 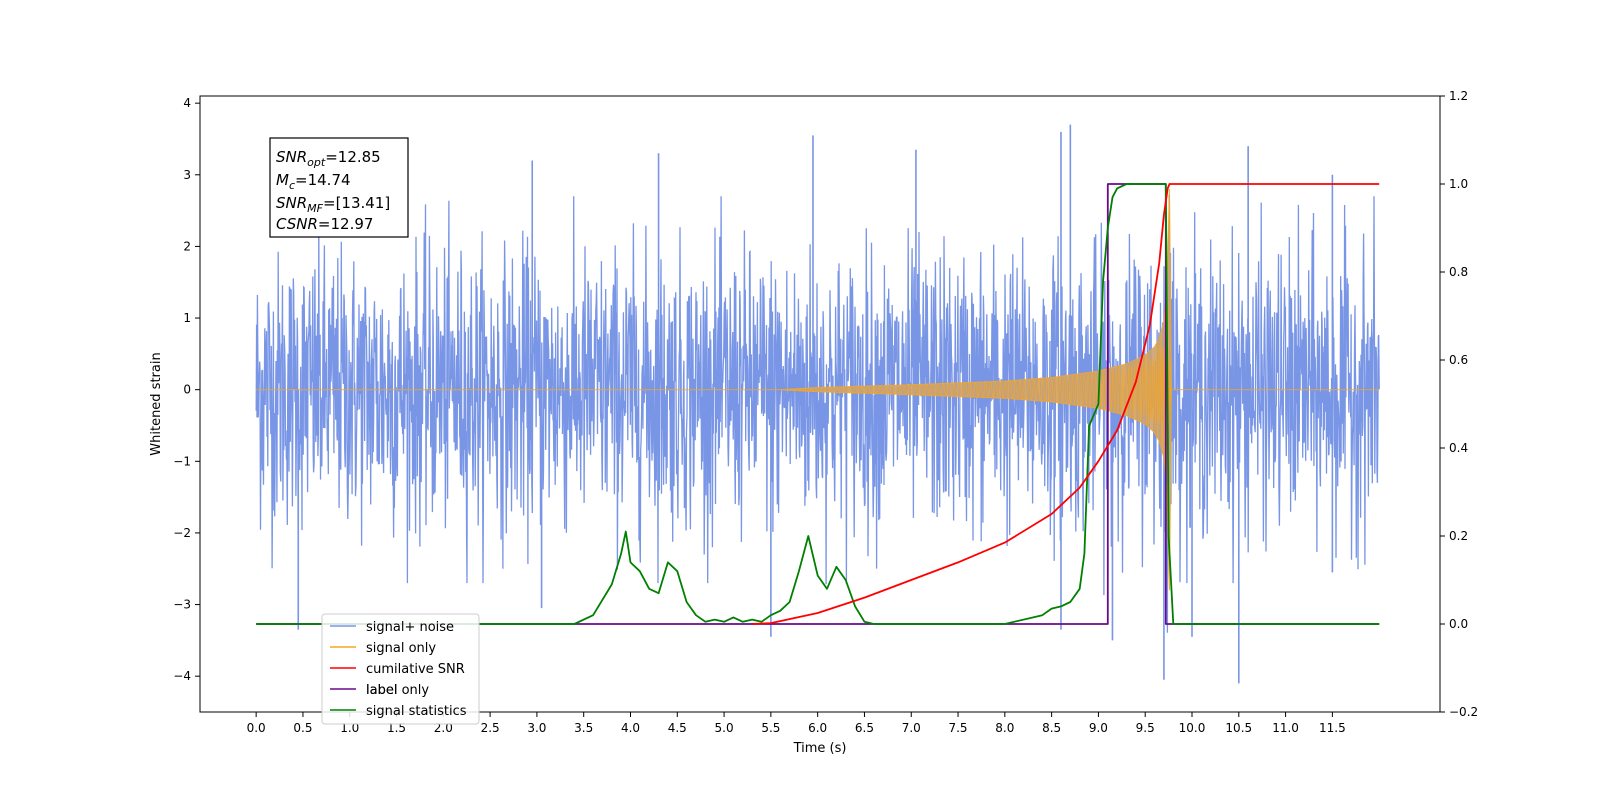 What do you see at coordinates (583, 728) in the screenshot?
I see `x-tick-label: 3.5` at bounding box center [583, 728].